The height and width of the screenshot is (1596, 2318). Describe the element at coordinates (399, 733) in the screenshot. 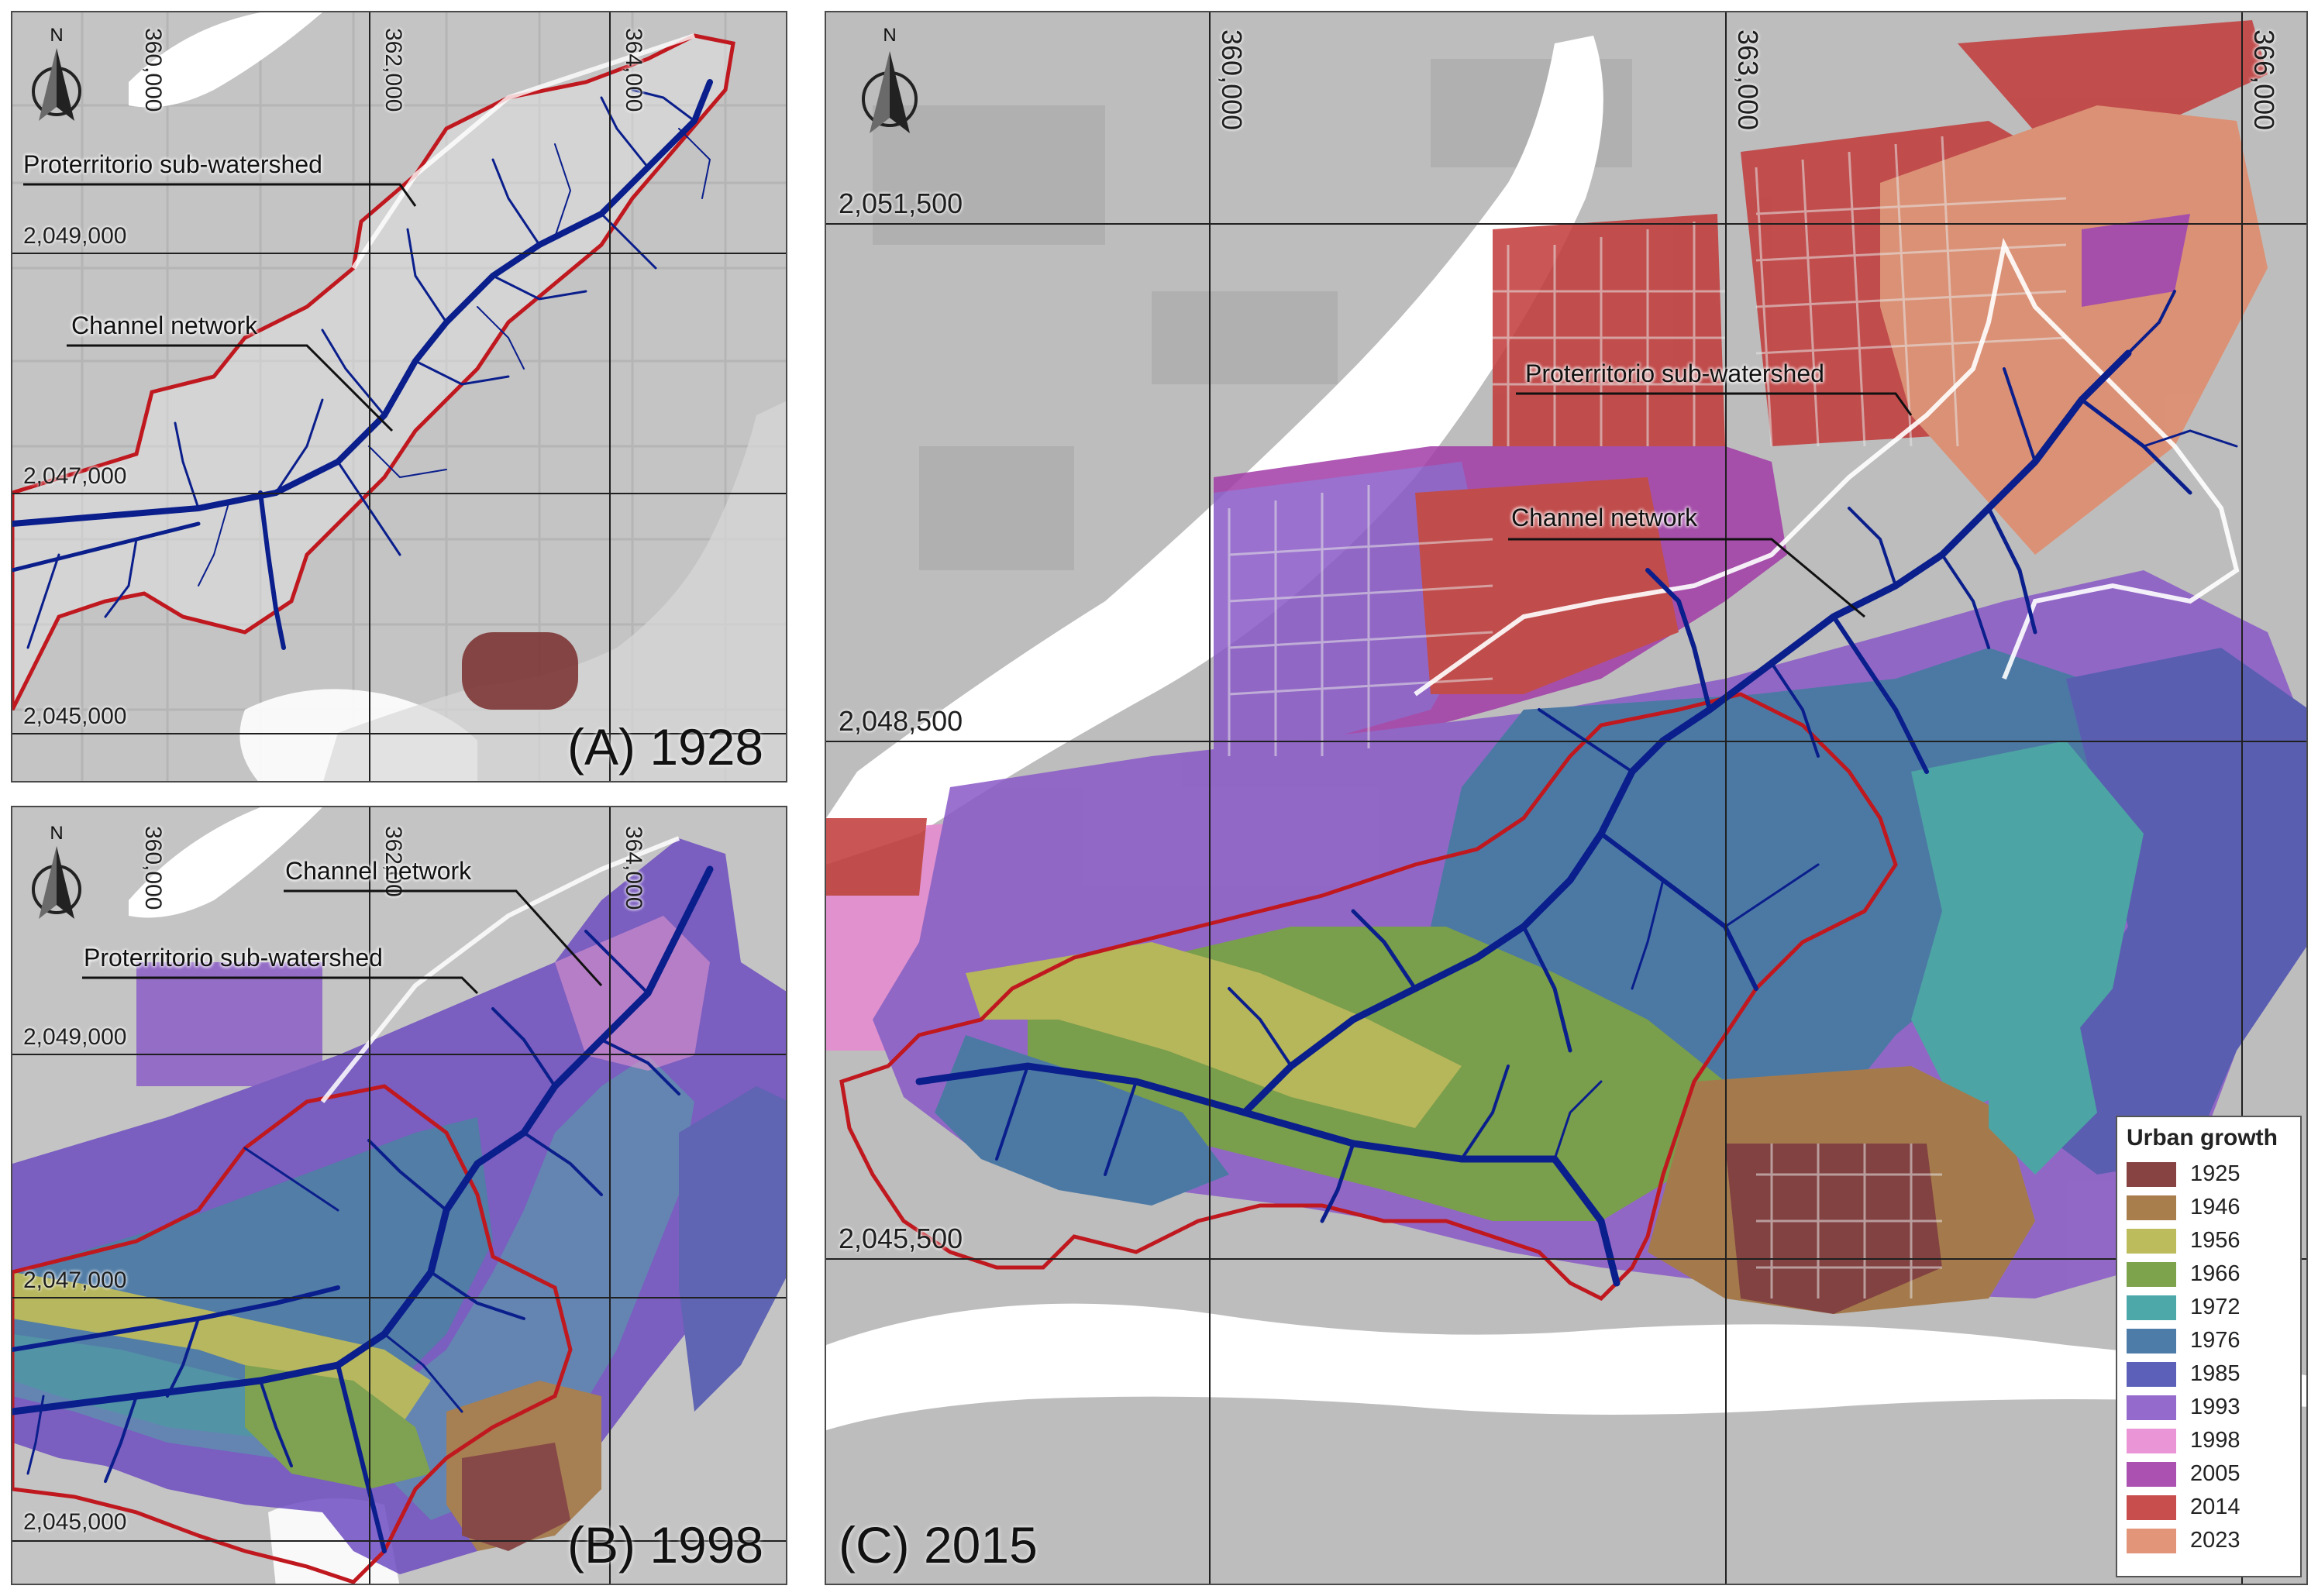

I see `grid-h3-a` at that location.